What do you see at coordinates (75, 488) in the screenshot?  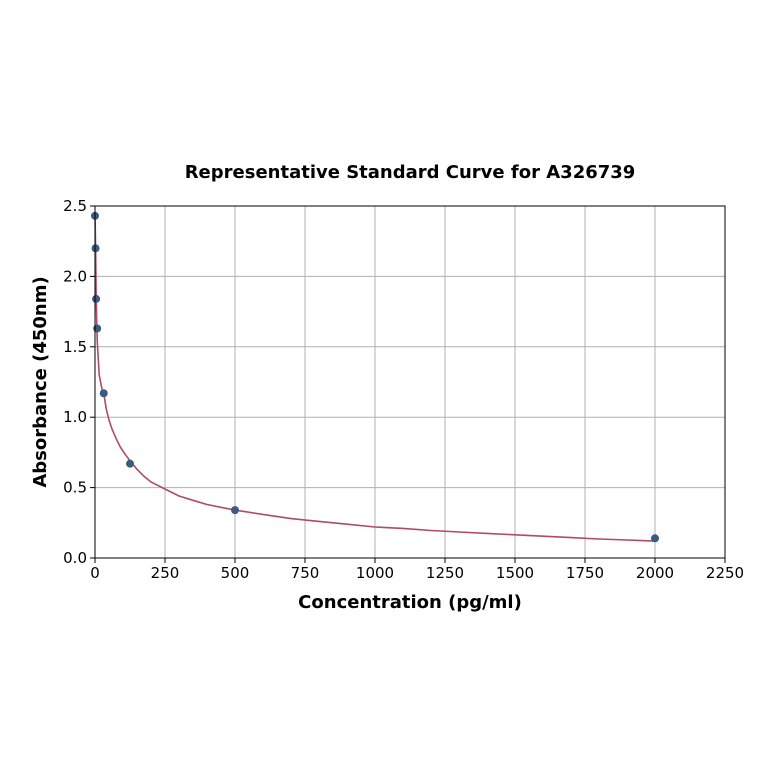 I see `y-tick-label: 0.5` at bounding box center [75, 488].